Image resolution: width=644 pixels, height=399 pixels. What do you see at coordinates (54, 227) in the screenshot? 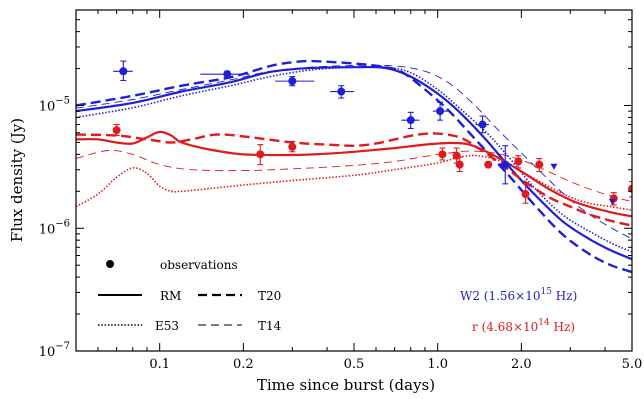
I see `y-tick-label: 10⁻⁶` at bounding box center [54, 227].